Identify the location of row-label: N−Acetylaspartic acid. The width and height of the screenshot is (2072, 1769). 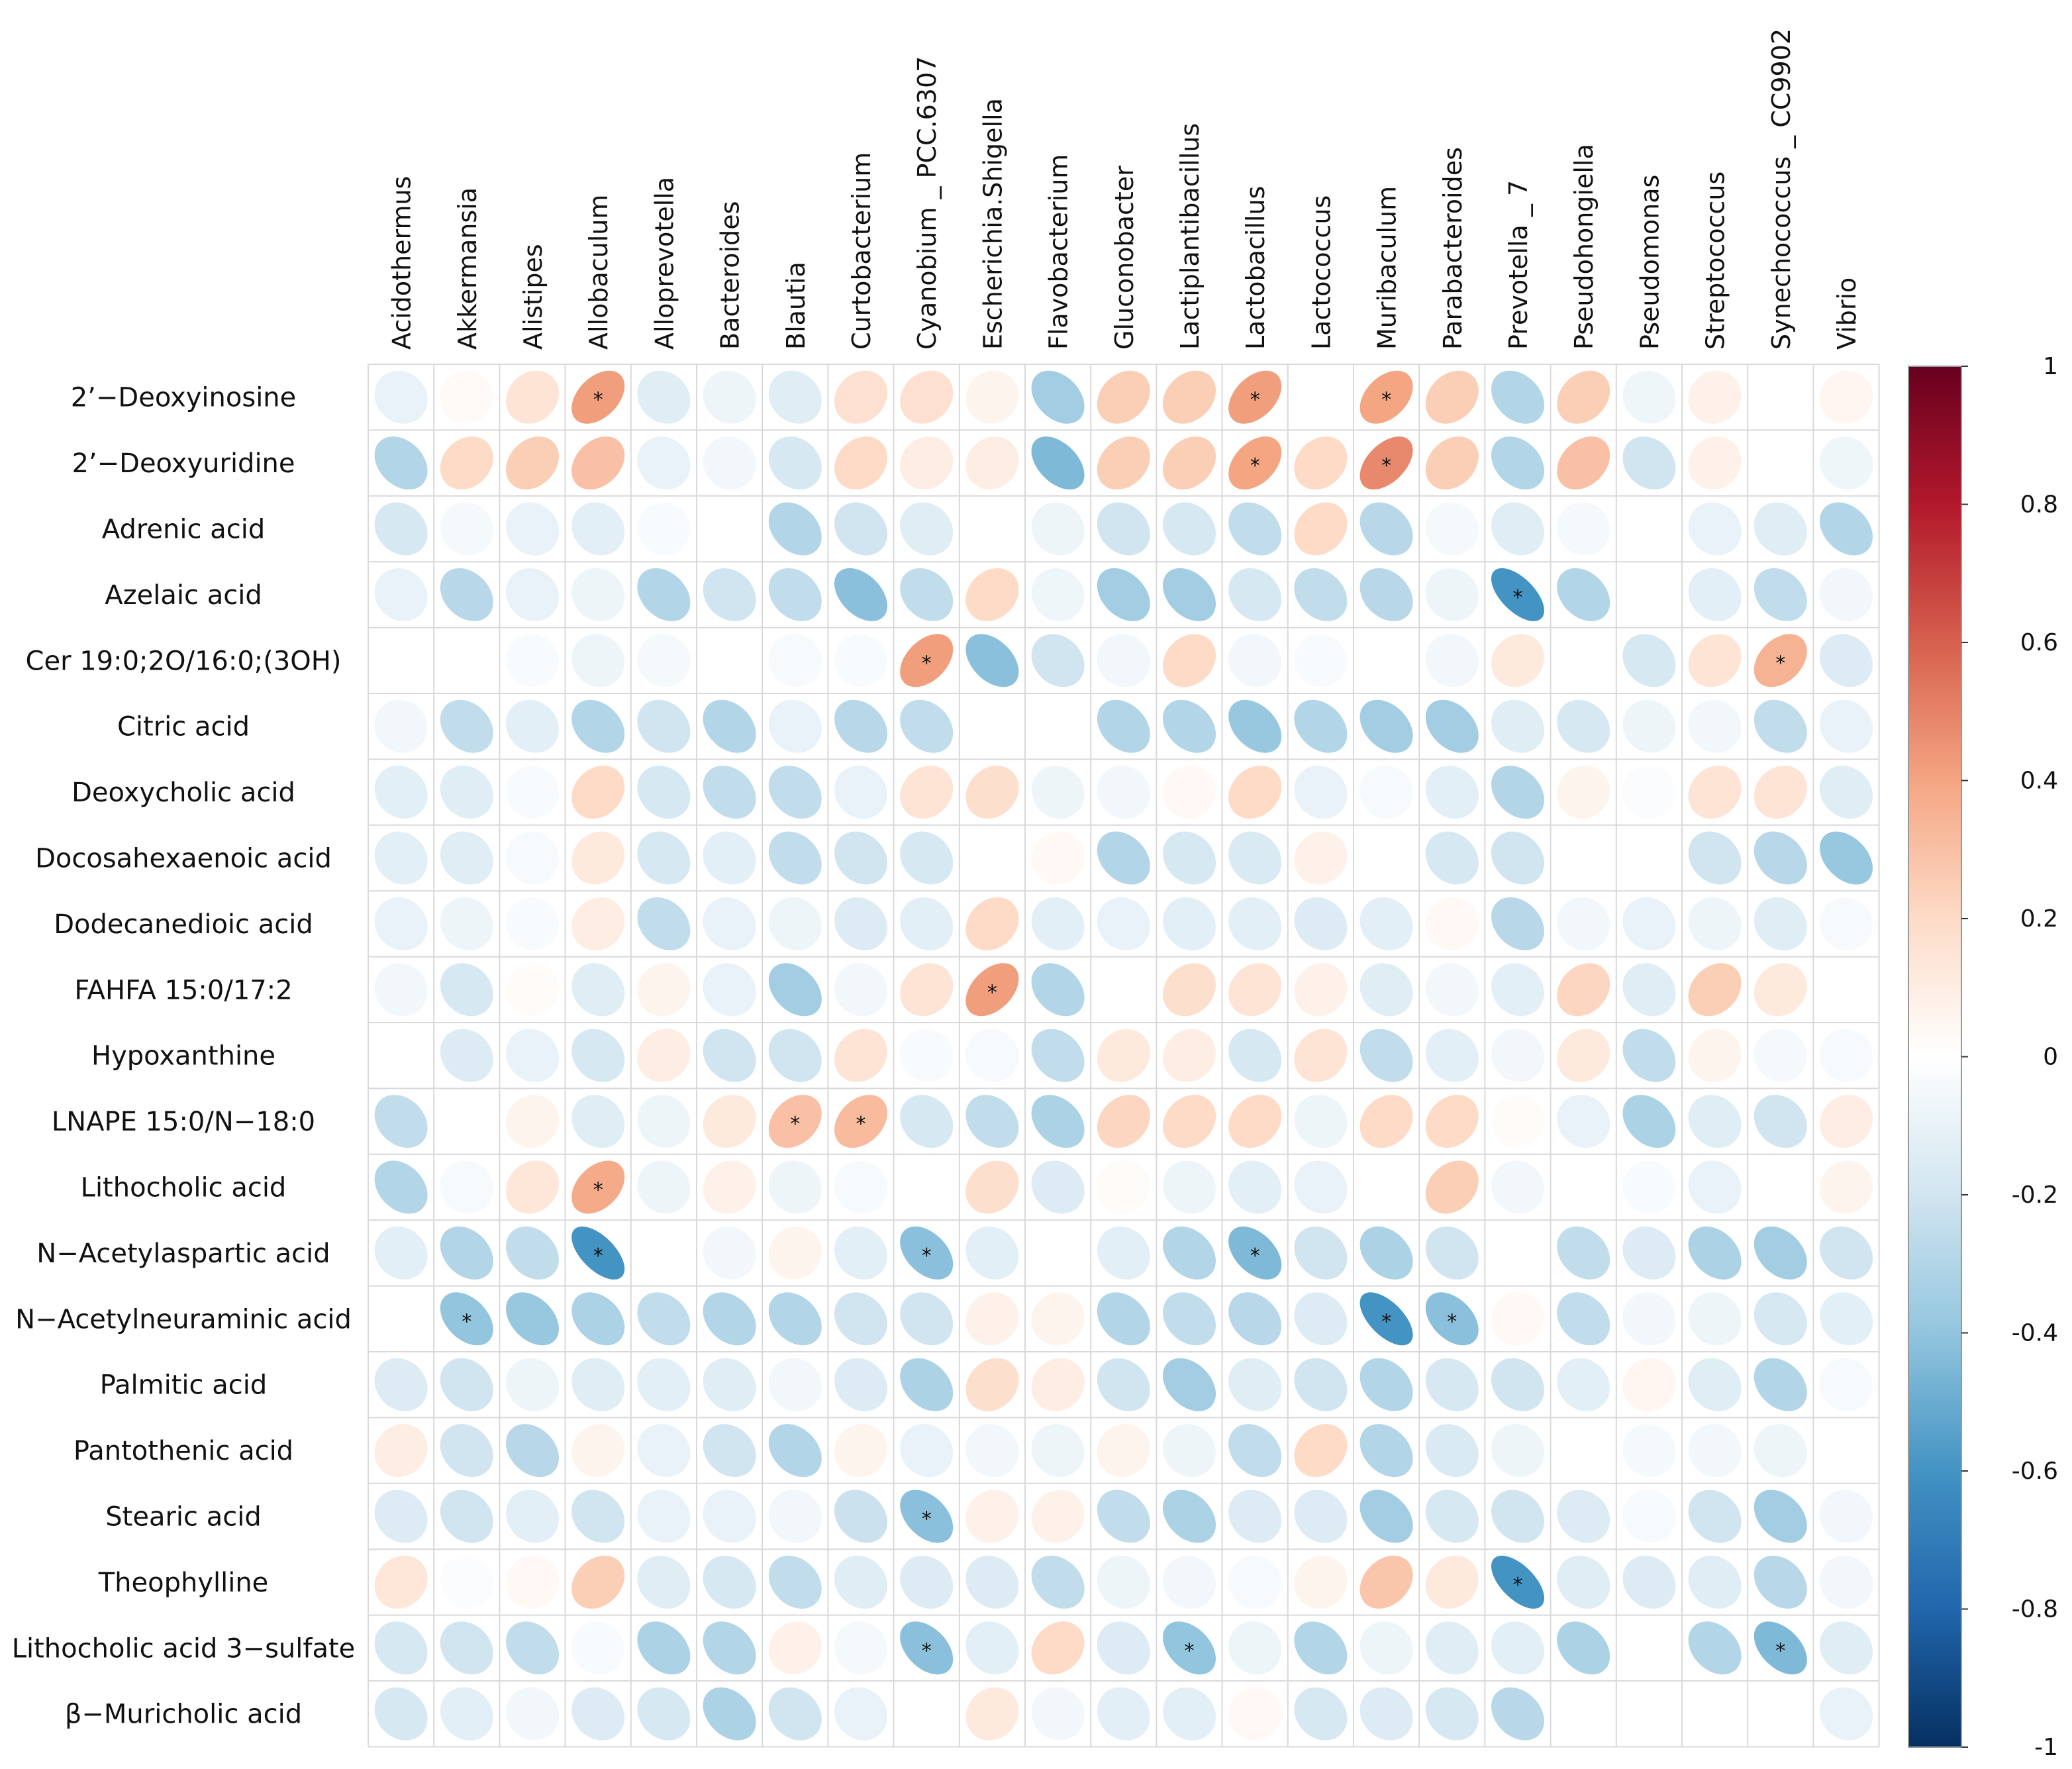
(183, 1253).